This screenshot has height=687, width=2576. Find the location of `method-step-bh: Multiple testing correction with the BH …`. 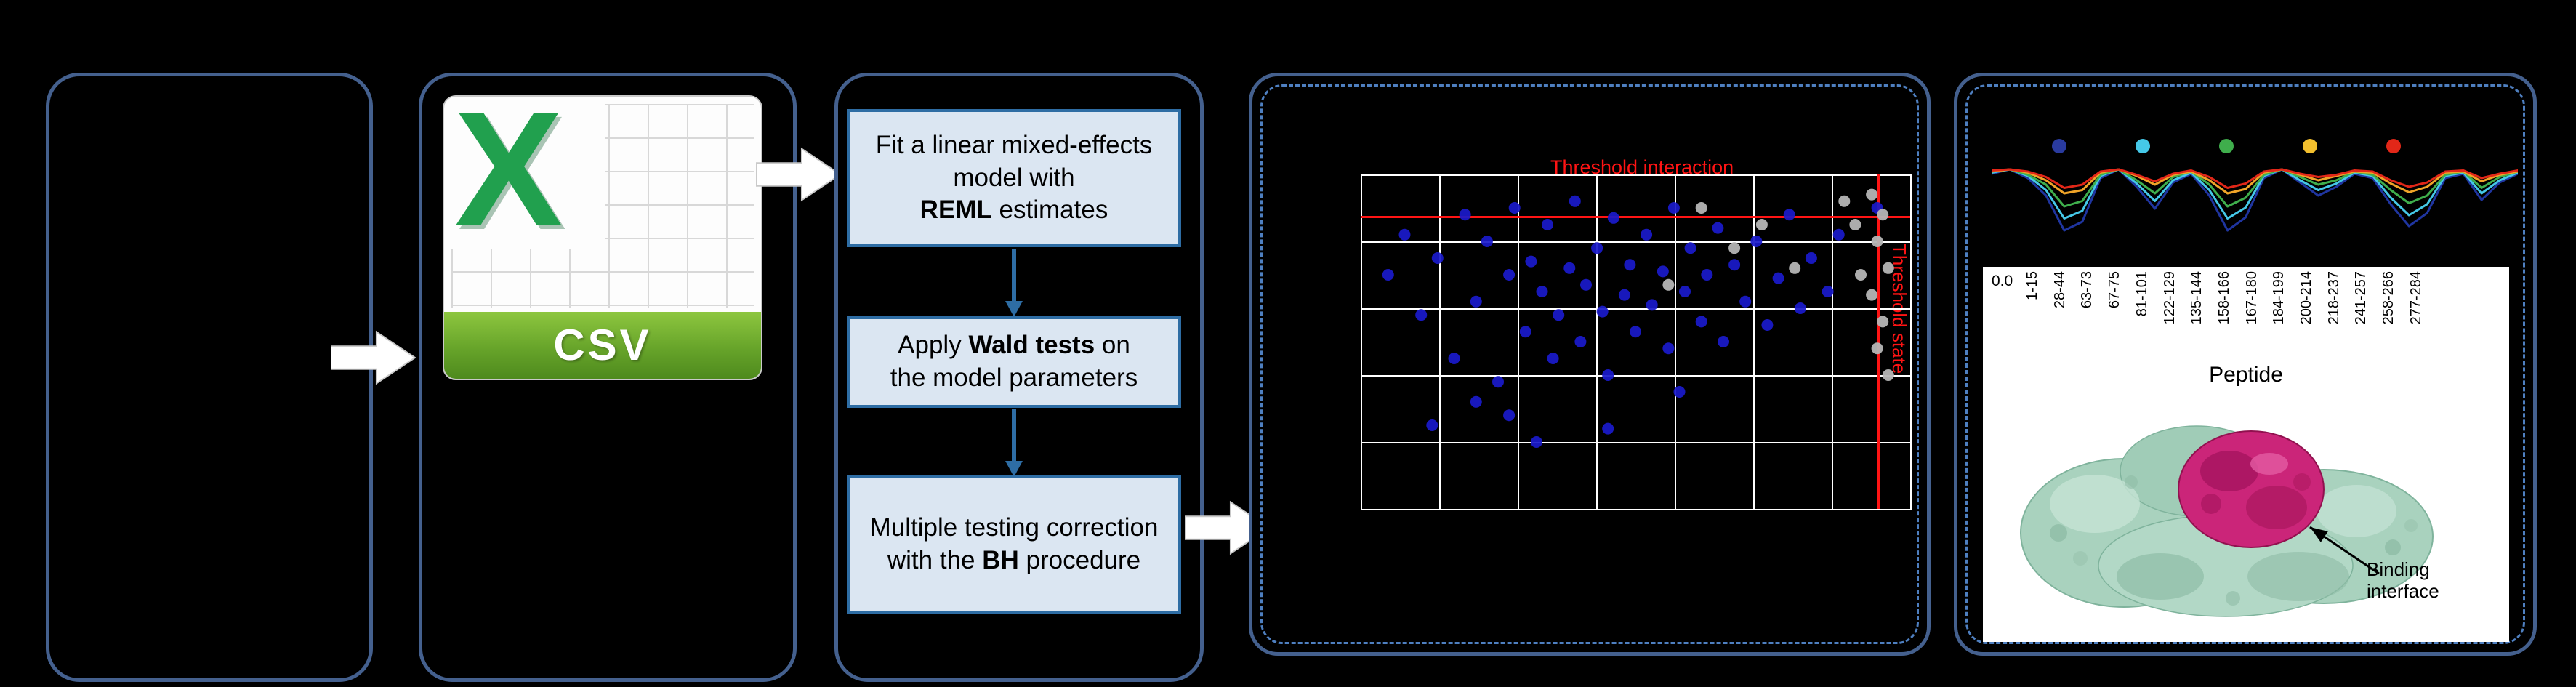

method-step-bh: Multiple testing correction with the BH … is located at coordinates (1014, 544).